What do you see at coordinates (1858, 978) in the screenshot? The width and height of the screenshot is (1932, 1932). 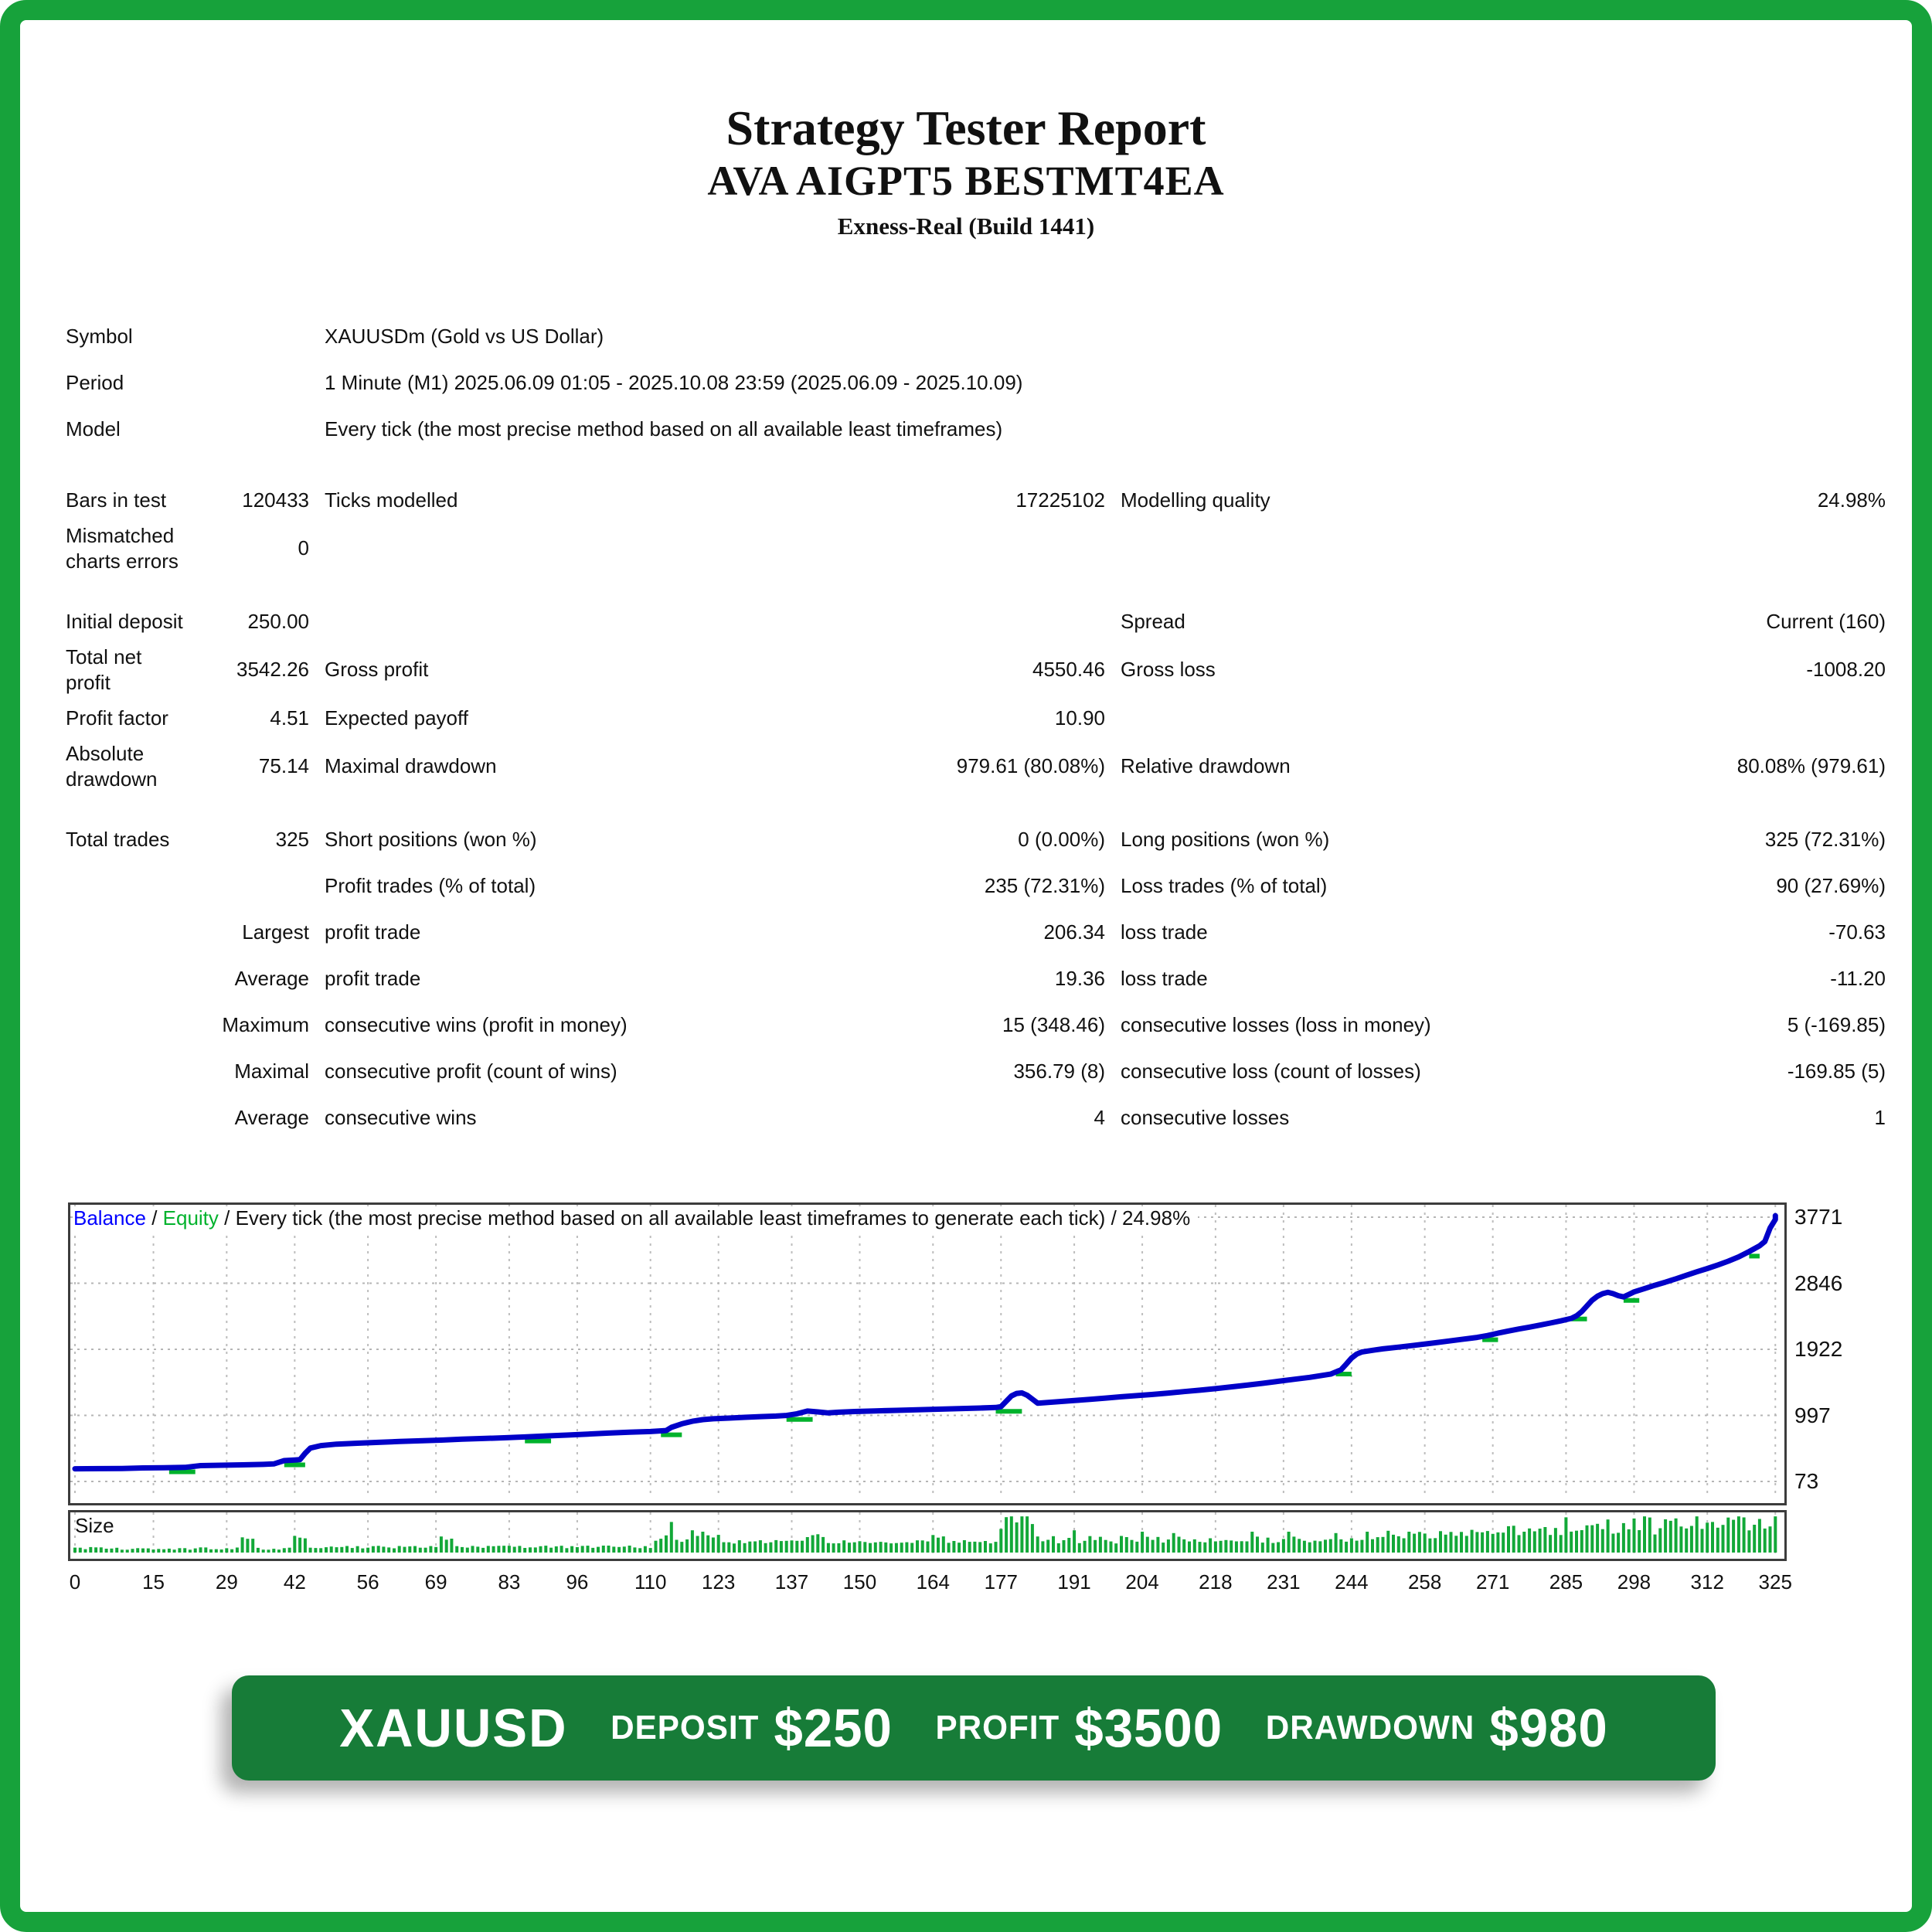 I see `stat-value: -11.20` at bounding box center [1858, 978].